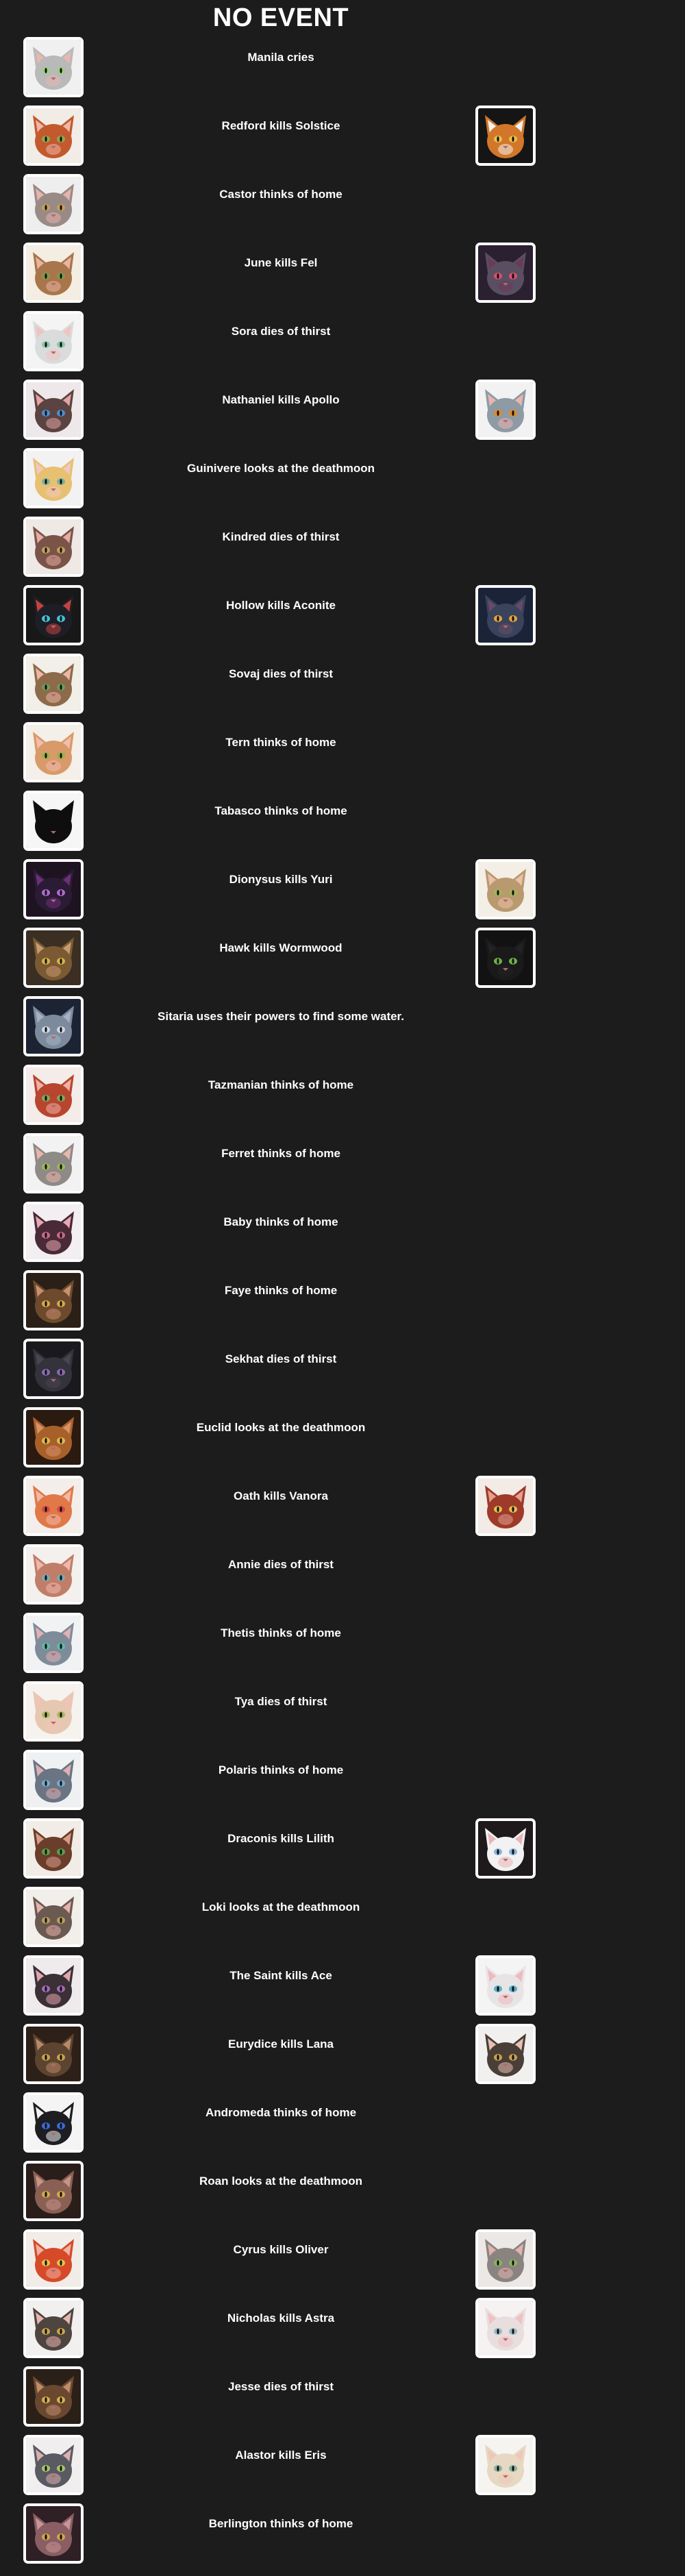 This screenshot has width=685, height=2576. Describe the element at coordinates (281, 1769) in the screenshot. I see `event-text: Polaris thinks of home` at that location.